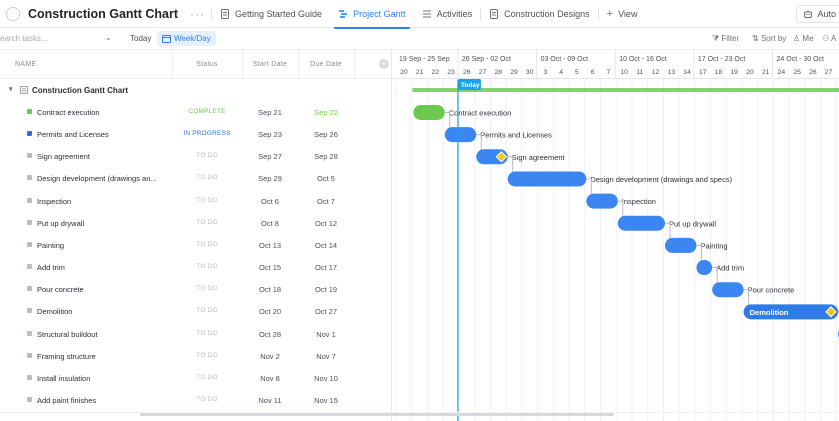 This screenshot has width=839, height=421. What do you see at coordinates (192, 38) in the screenshot?
I see `scale-label: Week/Day` at bounding box center [192, 38].